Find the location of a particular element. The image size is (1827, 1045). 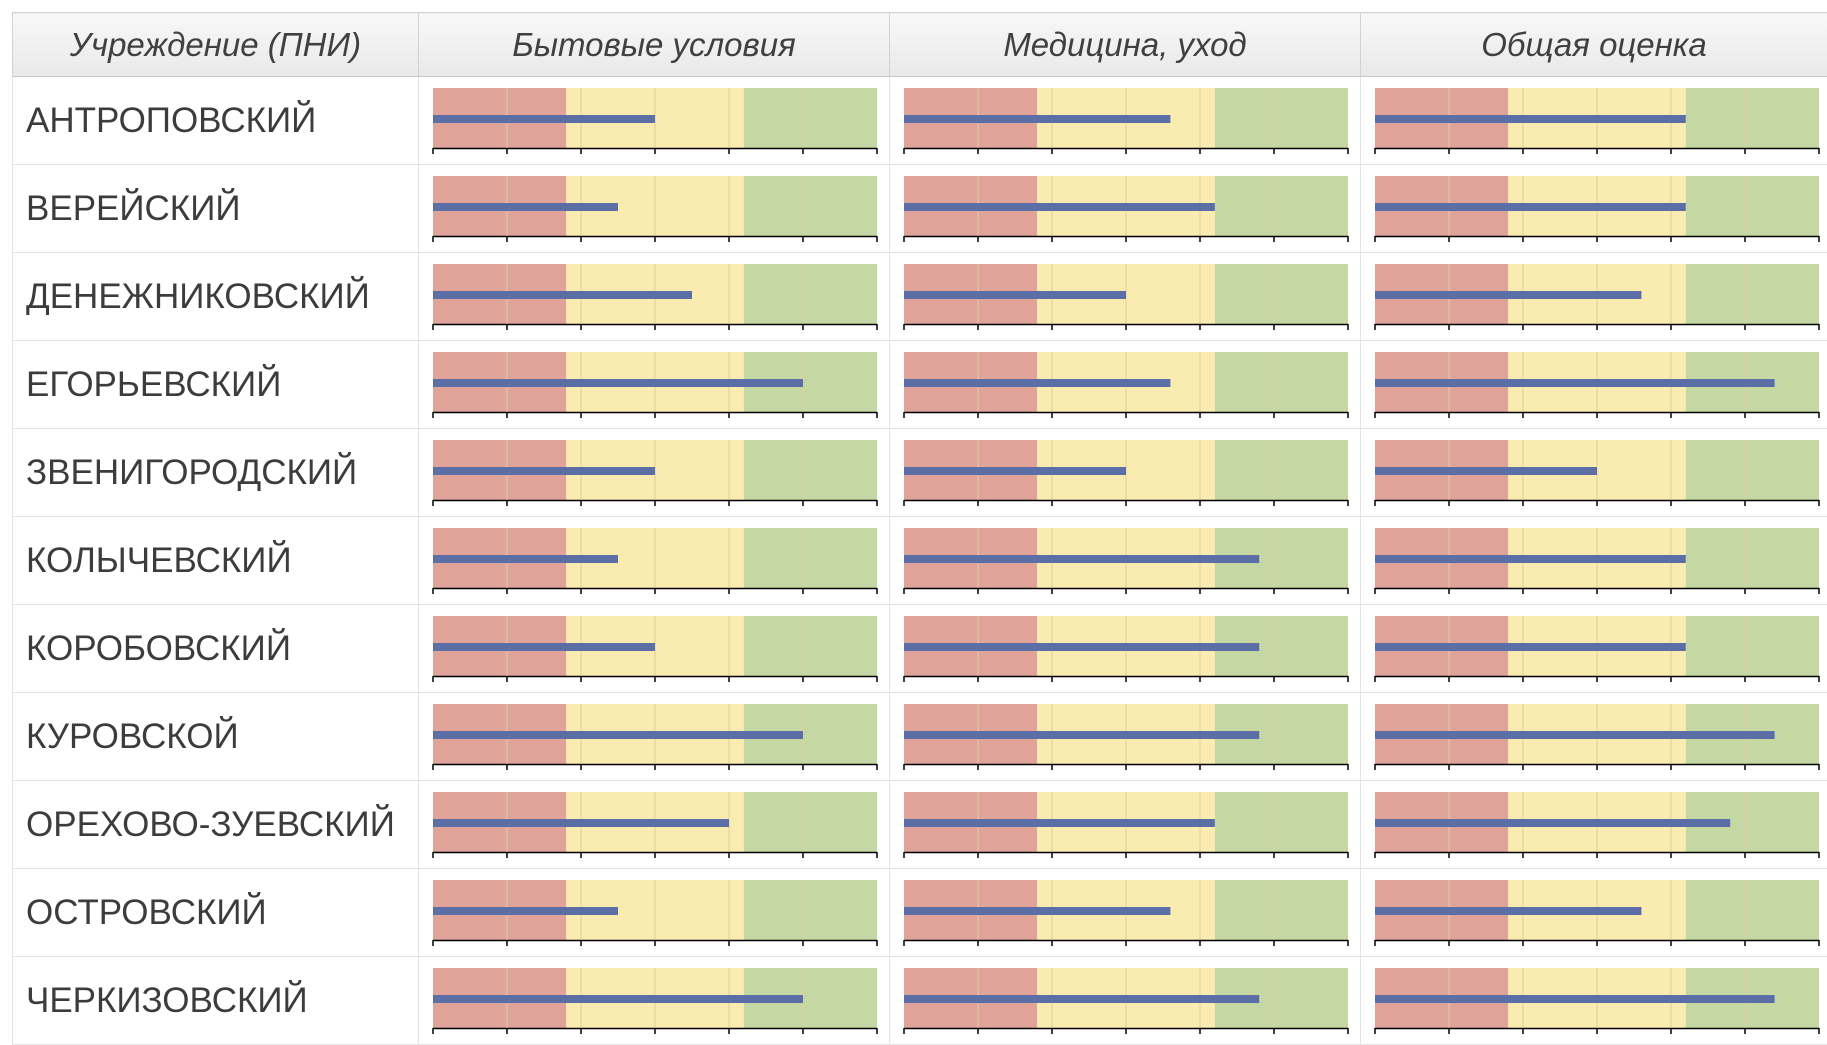

table-row: КОРОБОВСКИЙ is located at coordinates (920, 649).